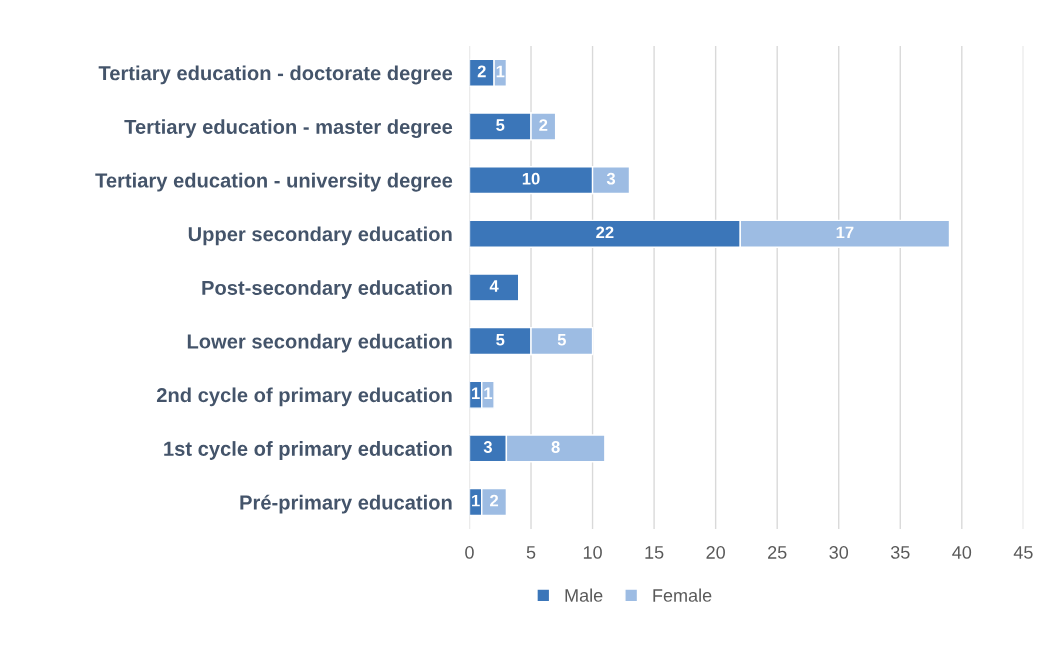 Image resolution: width=1055 pixels, height=657 pixels. I want to click on y-tick-label: Post-secondary education, so click(327, 289).